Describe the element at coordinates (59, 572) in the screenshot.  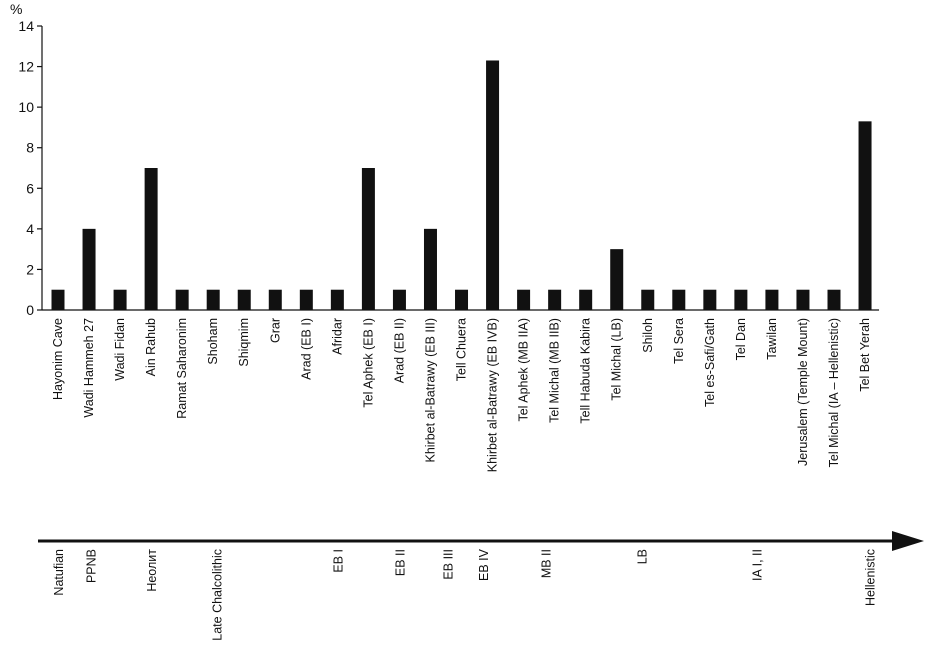
I see `period-label: Natufian` at that location.